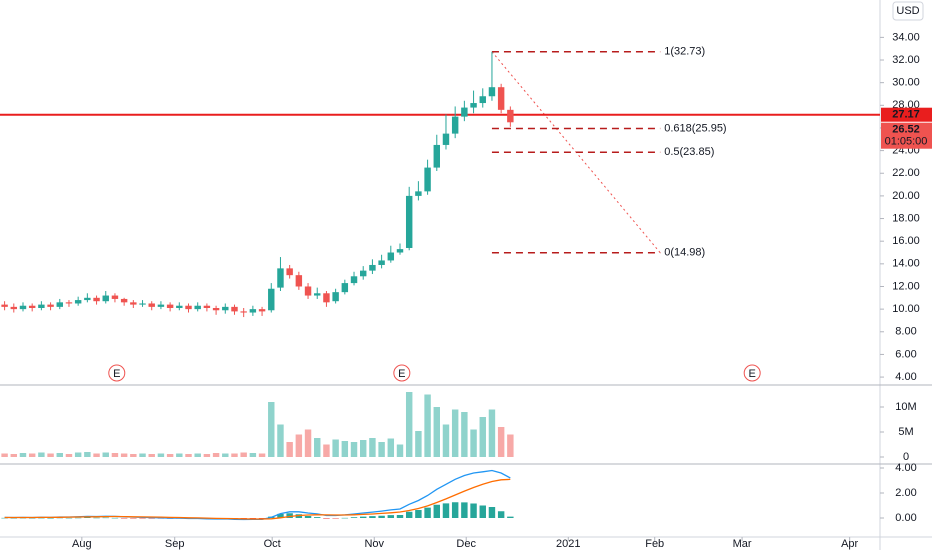  What do you see at coordinates (906, 218) in the screenshot?
I see `y-tick-label: 18.00` at bounding box center [906, 218].